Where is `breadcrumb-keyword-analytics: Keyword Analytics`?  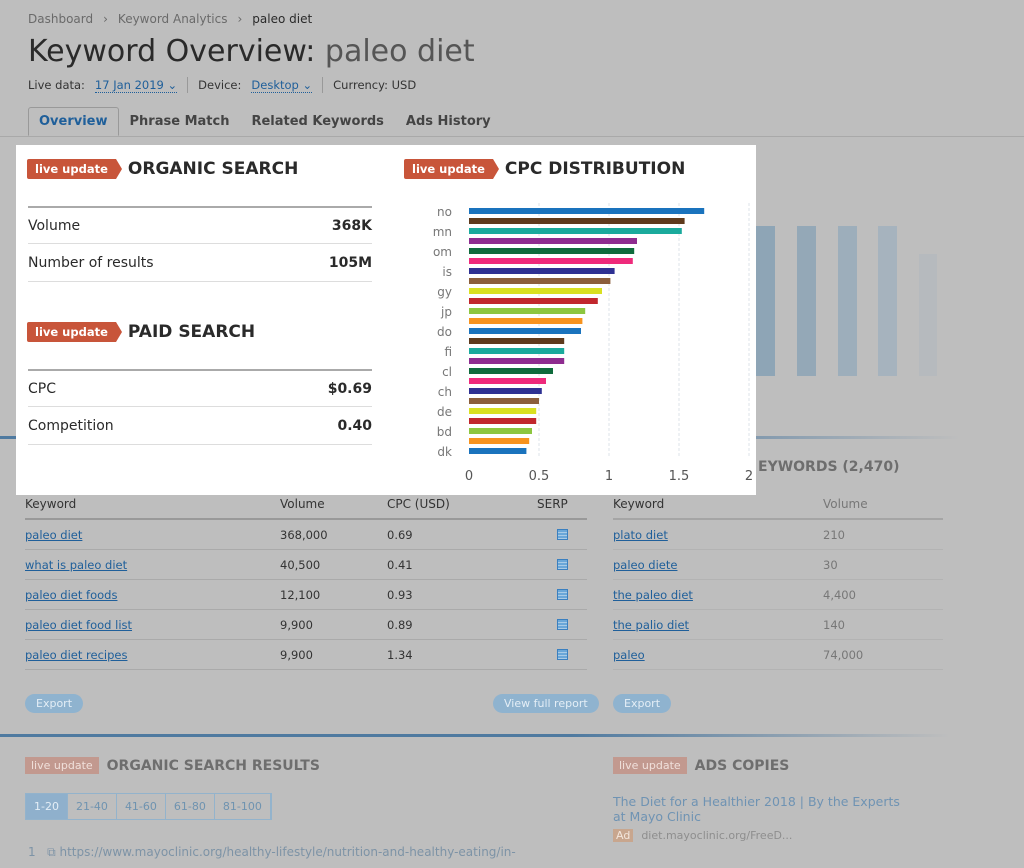
breadcrumb-keyword-analytics: Keyword Analytics is located at coordinates (172, 19).